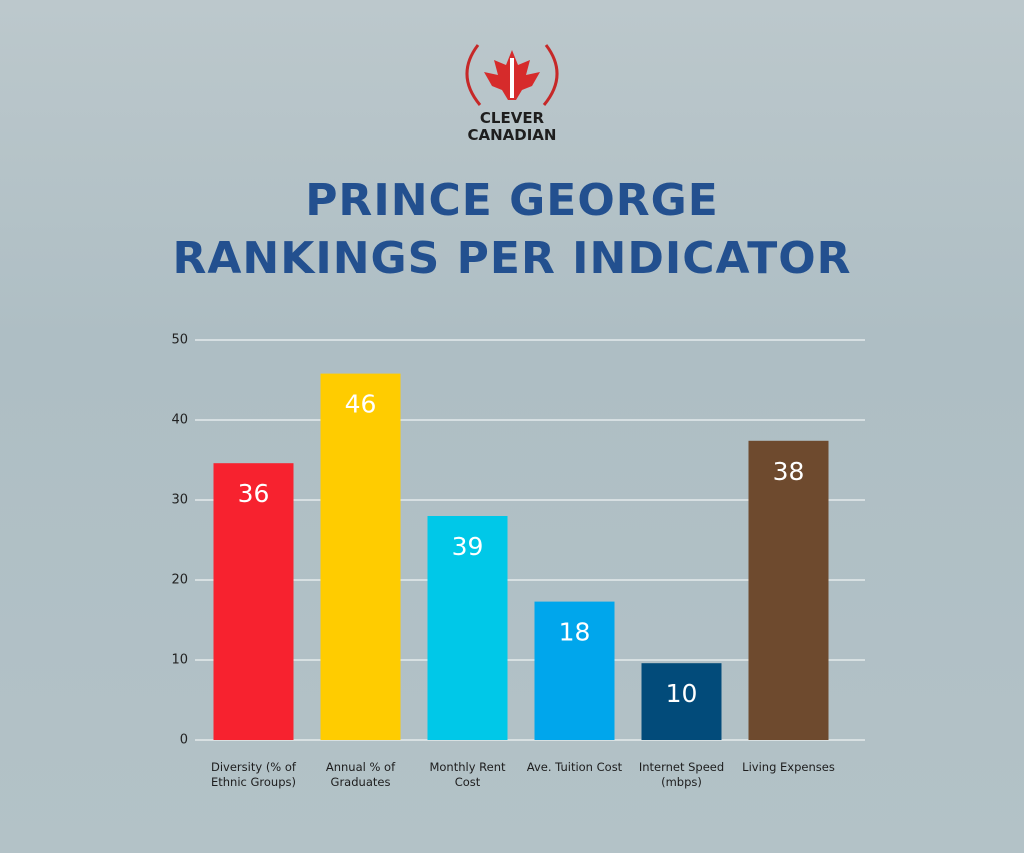 This screenshot has height=853, width=1024. I want to click on y-tick-label: 30, so click(179, 500).